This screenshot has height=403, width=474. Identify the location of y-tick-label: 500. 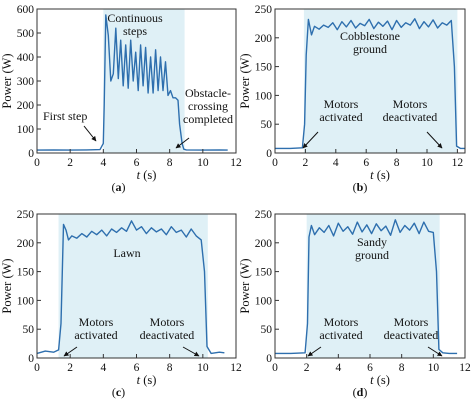
(26, 34).